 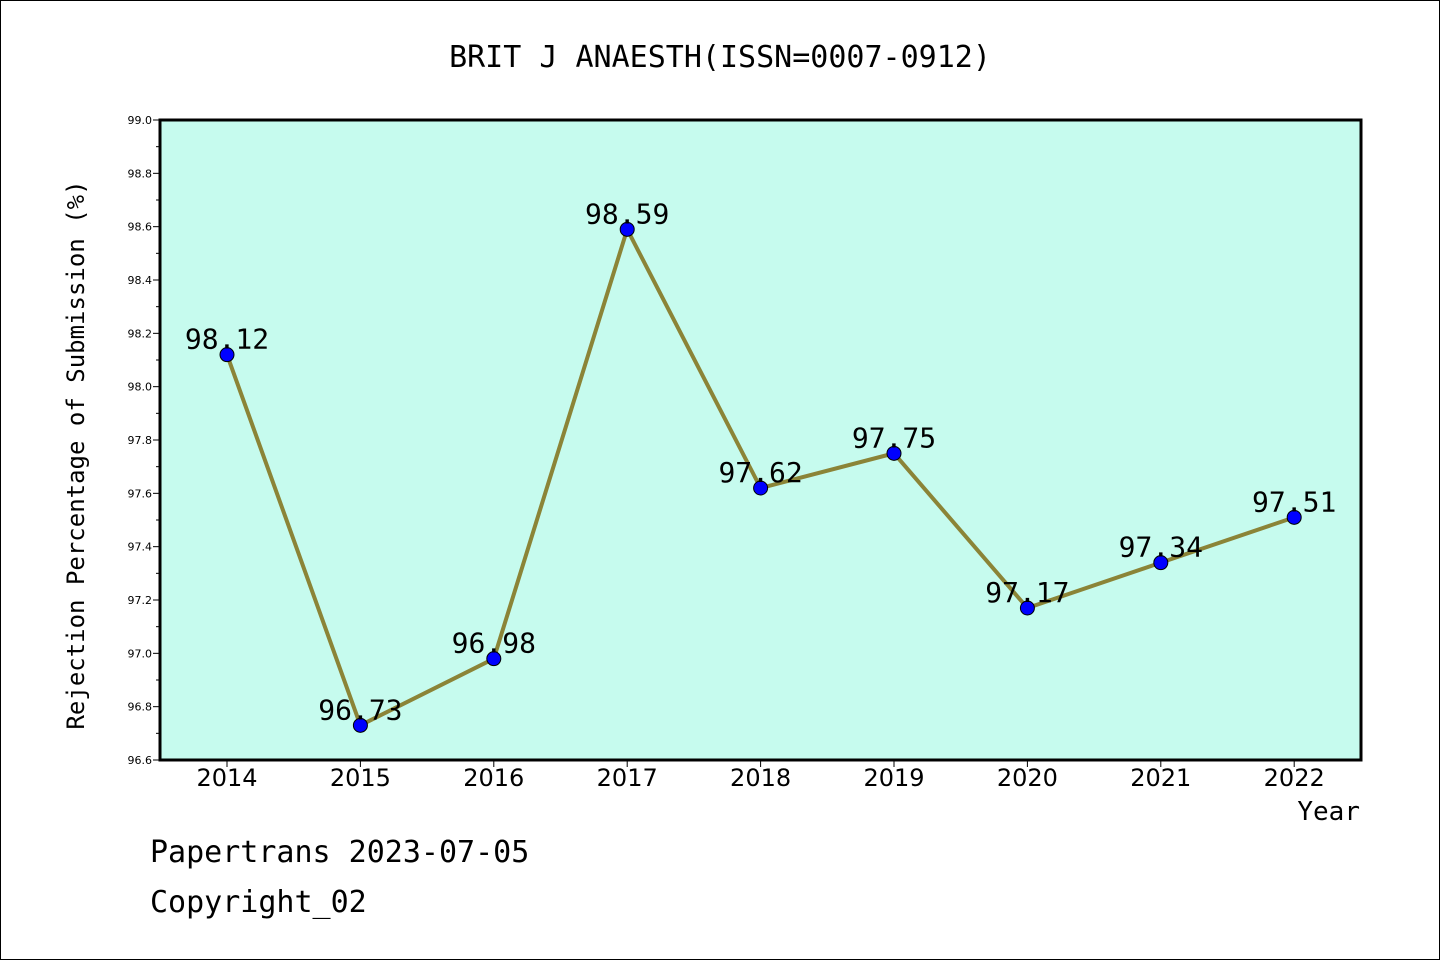 What do you see at coordinates (1294, 778) in the screenshot?
I see `x-tick-label: 2022` at bounding box center [1294, 778].